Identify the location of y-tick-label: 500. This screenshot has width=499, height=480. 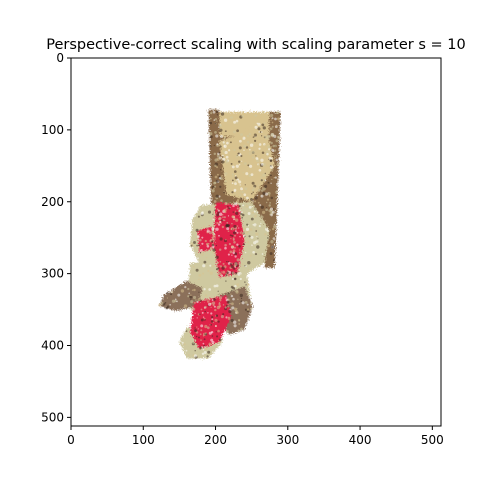
(52, 417).